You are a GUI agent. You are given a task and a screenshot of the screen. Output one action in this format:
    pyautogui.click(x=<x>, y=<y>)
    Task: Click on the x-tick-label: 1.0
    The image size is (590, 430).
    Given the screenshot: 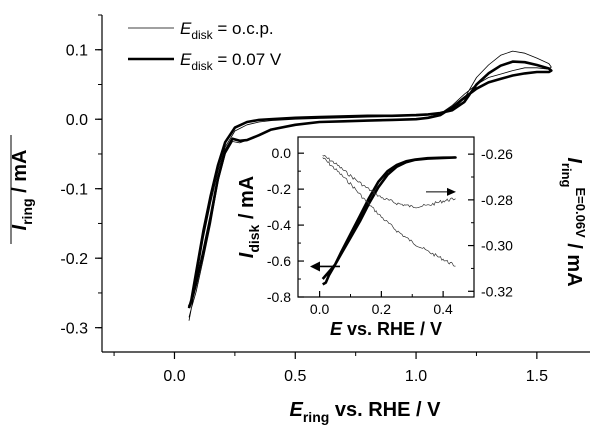 What is the action you would take?
    pyautogui.click(x=416, y=376)
    